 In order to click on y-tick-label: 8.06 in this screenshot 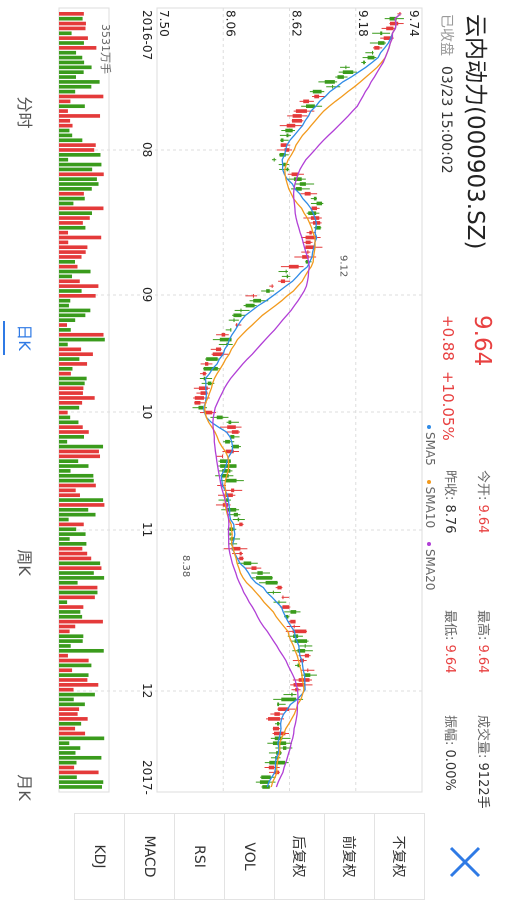, I will do `click(230, 23)`.